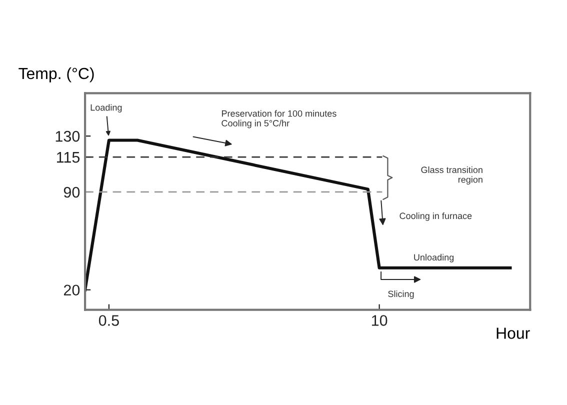  I want to click on annotation: Cooling in furnace, so click(436, 216).